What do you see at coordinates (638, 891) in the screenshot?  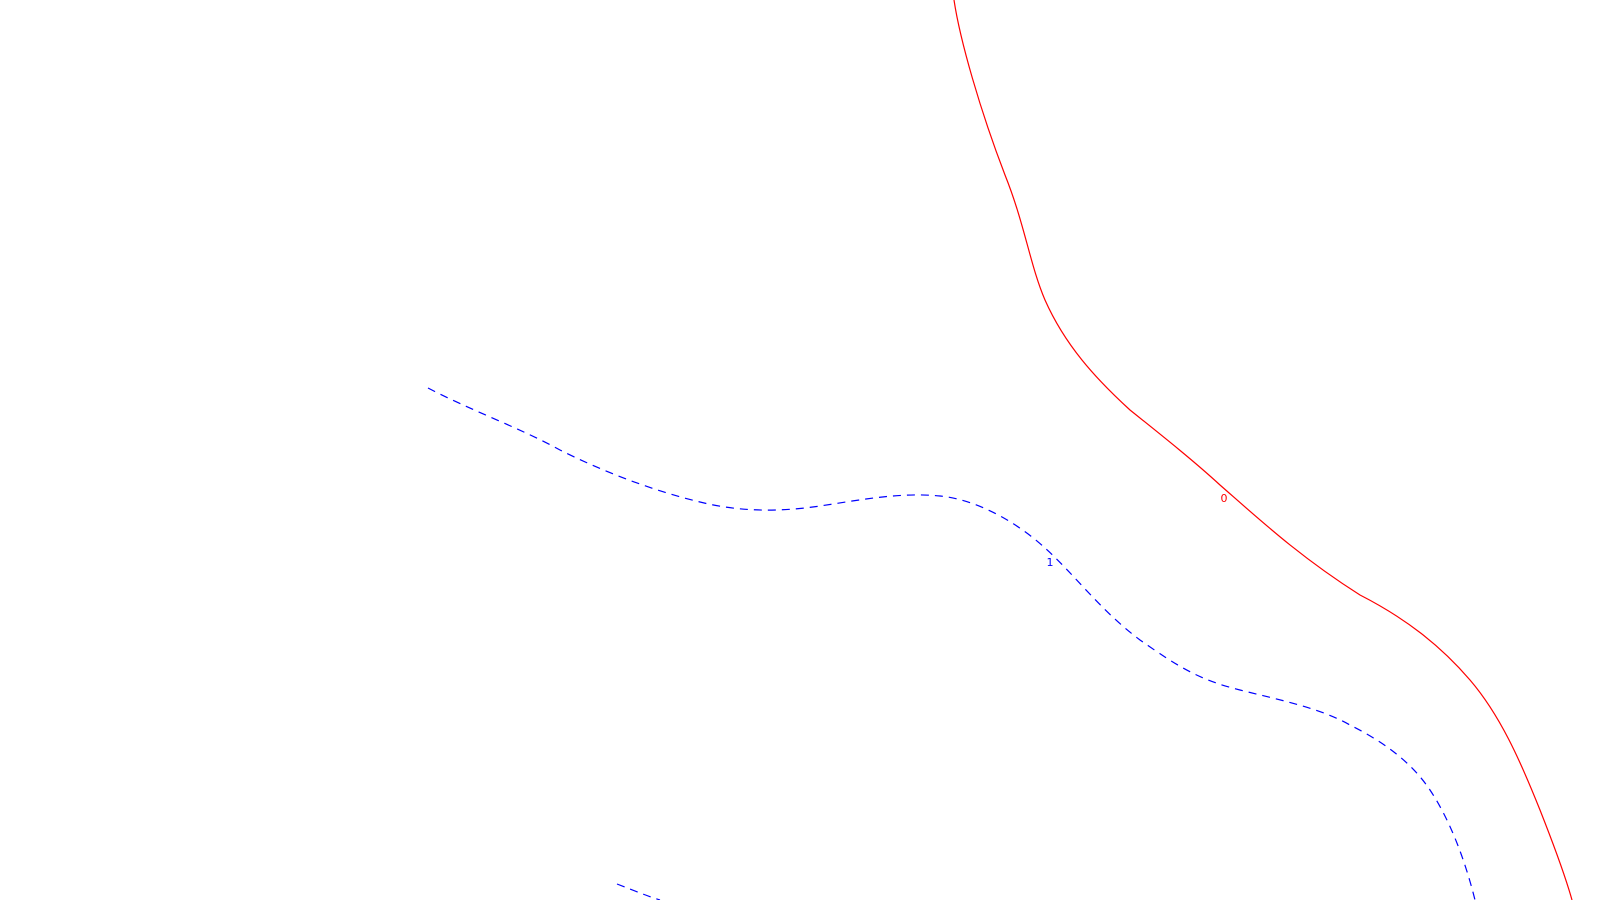 I see `contour-line-1-fragment` at bounding box center [638, 891].